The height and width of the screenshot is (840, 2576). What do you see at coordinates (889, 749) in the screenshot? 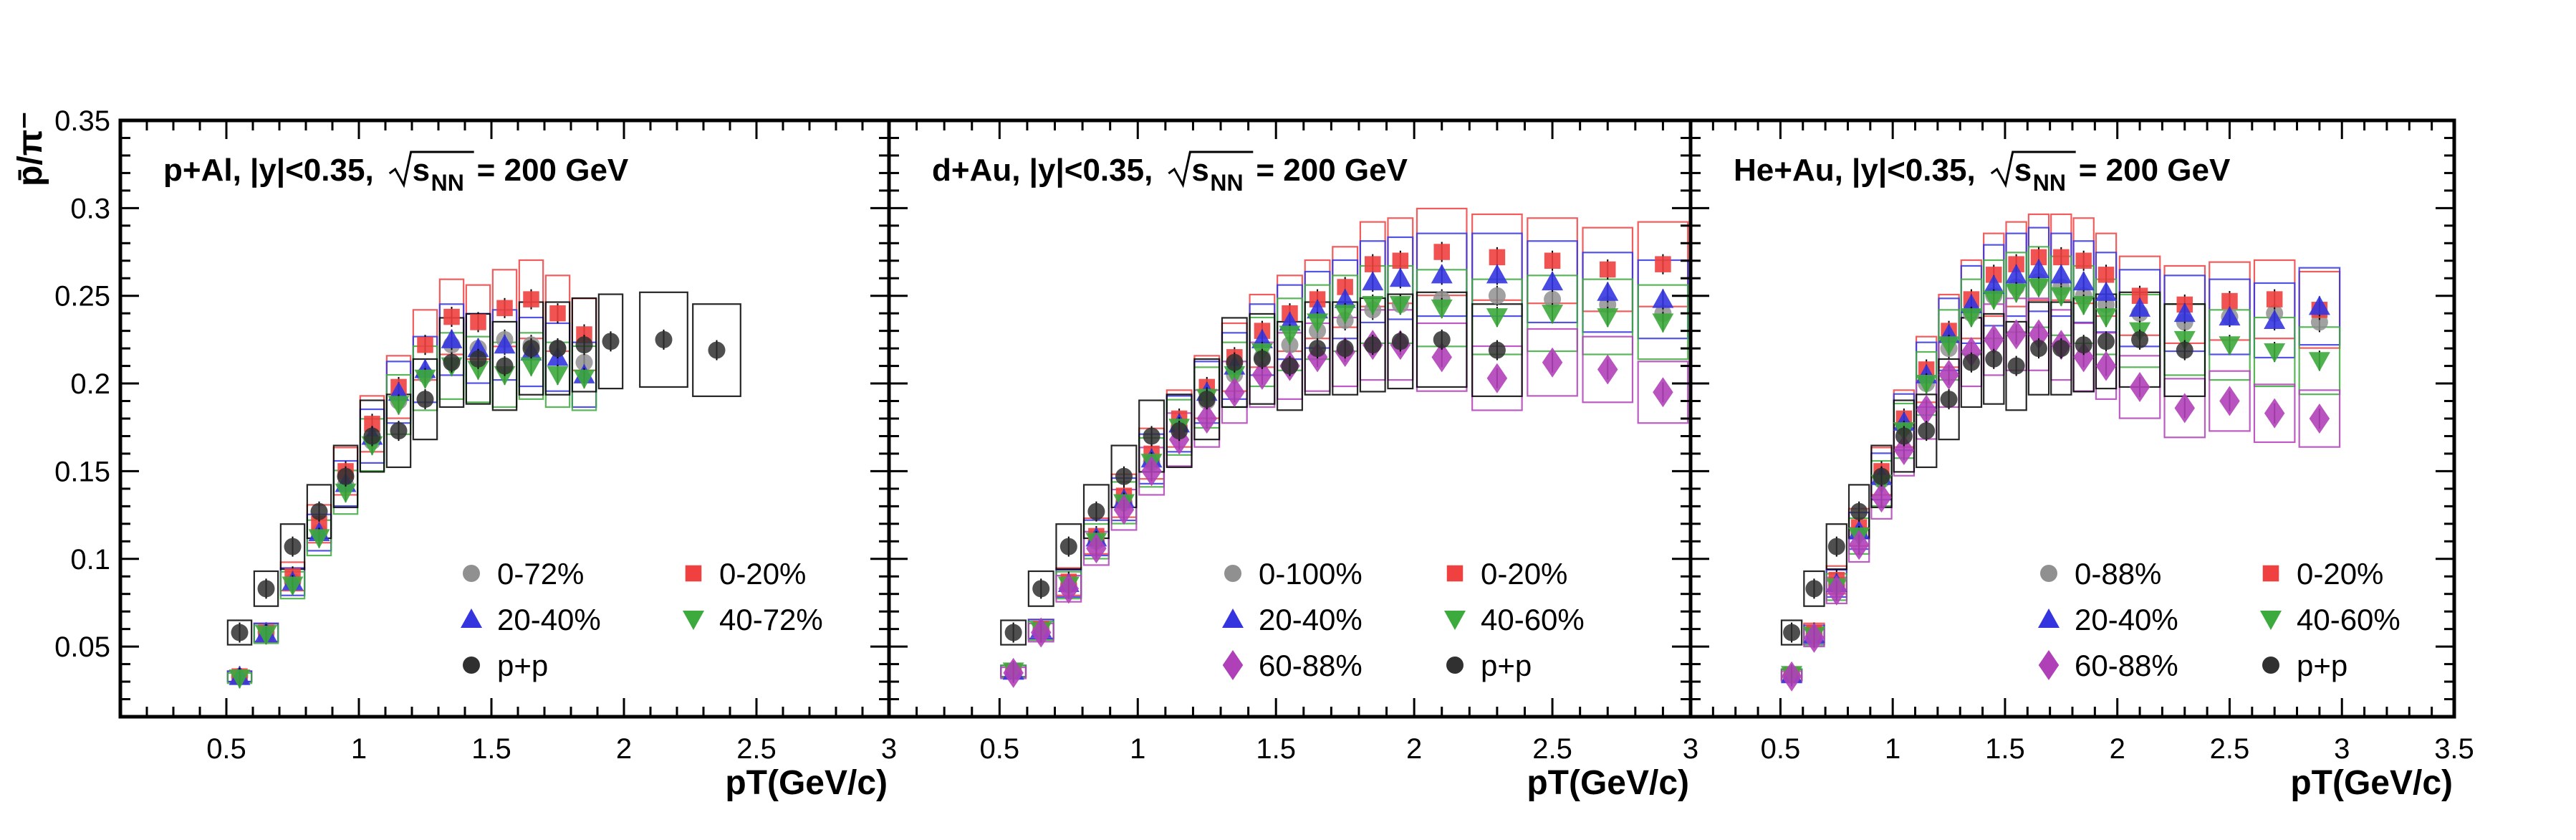
I see `x-tick-label: 3` at bounding box center [889, 749].